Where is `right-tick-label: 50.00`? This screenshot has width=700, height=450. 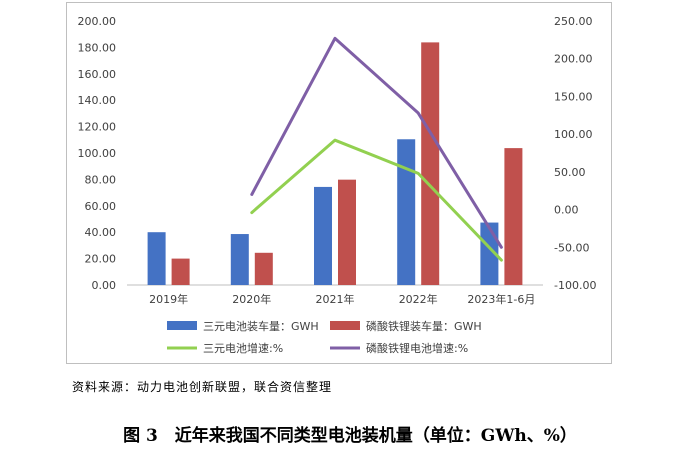 right-tick-label: 50.00 is located at coordinates (570, 172).